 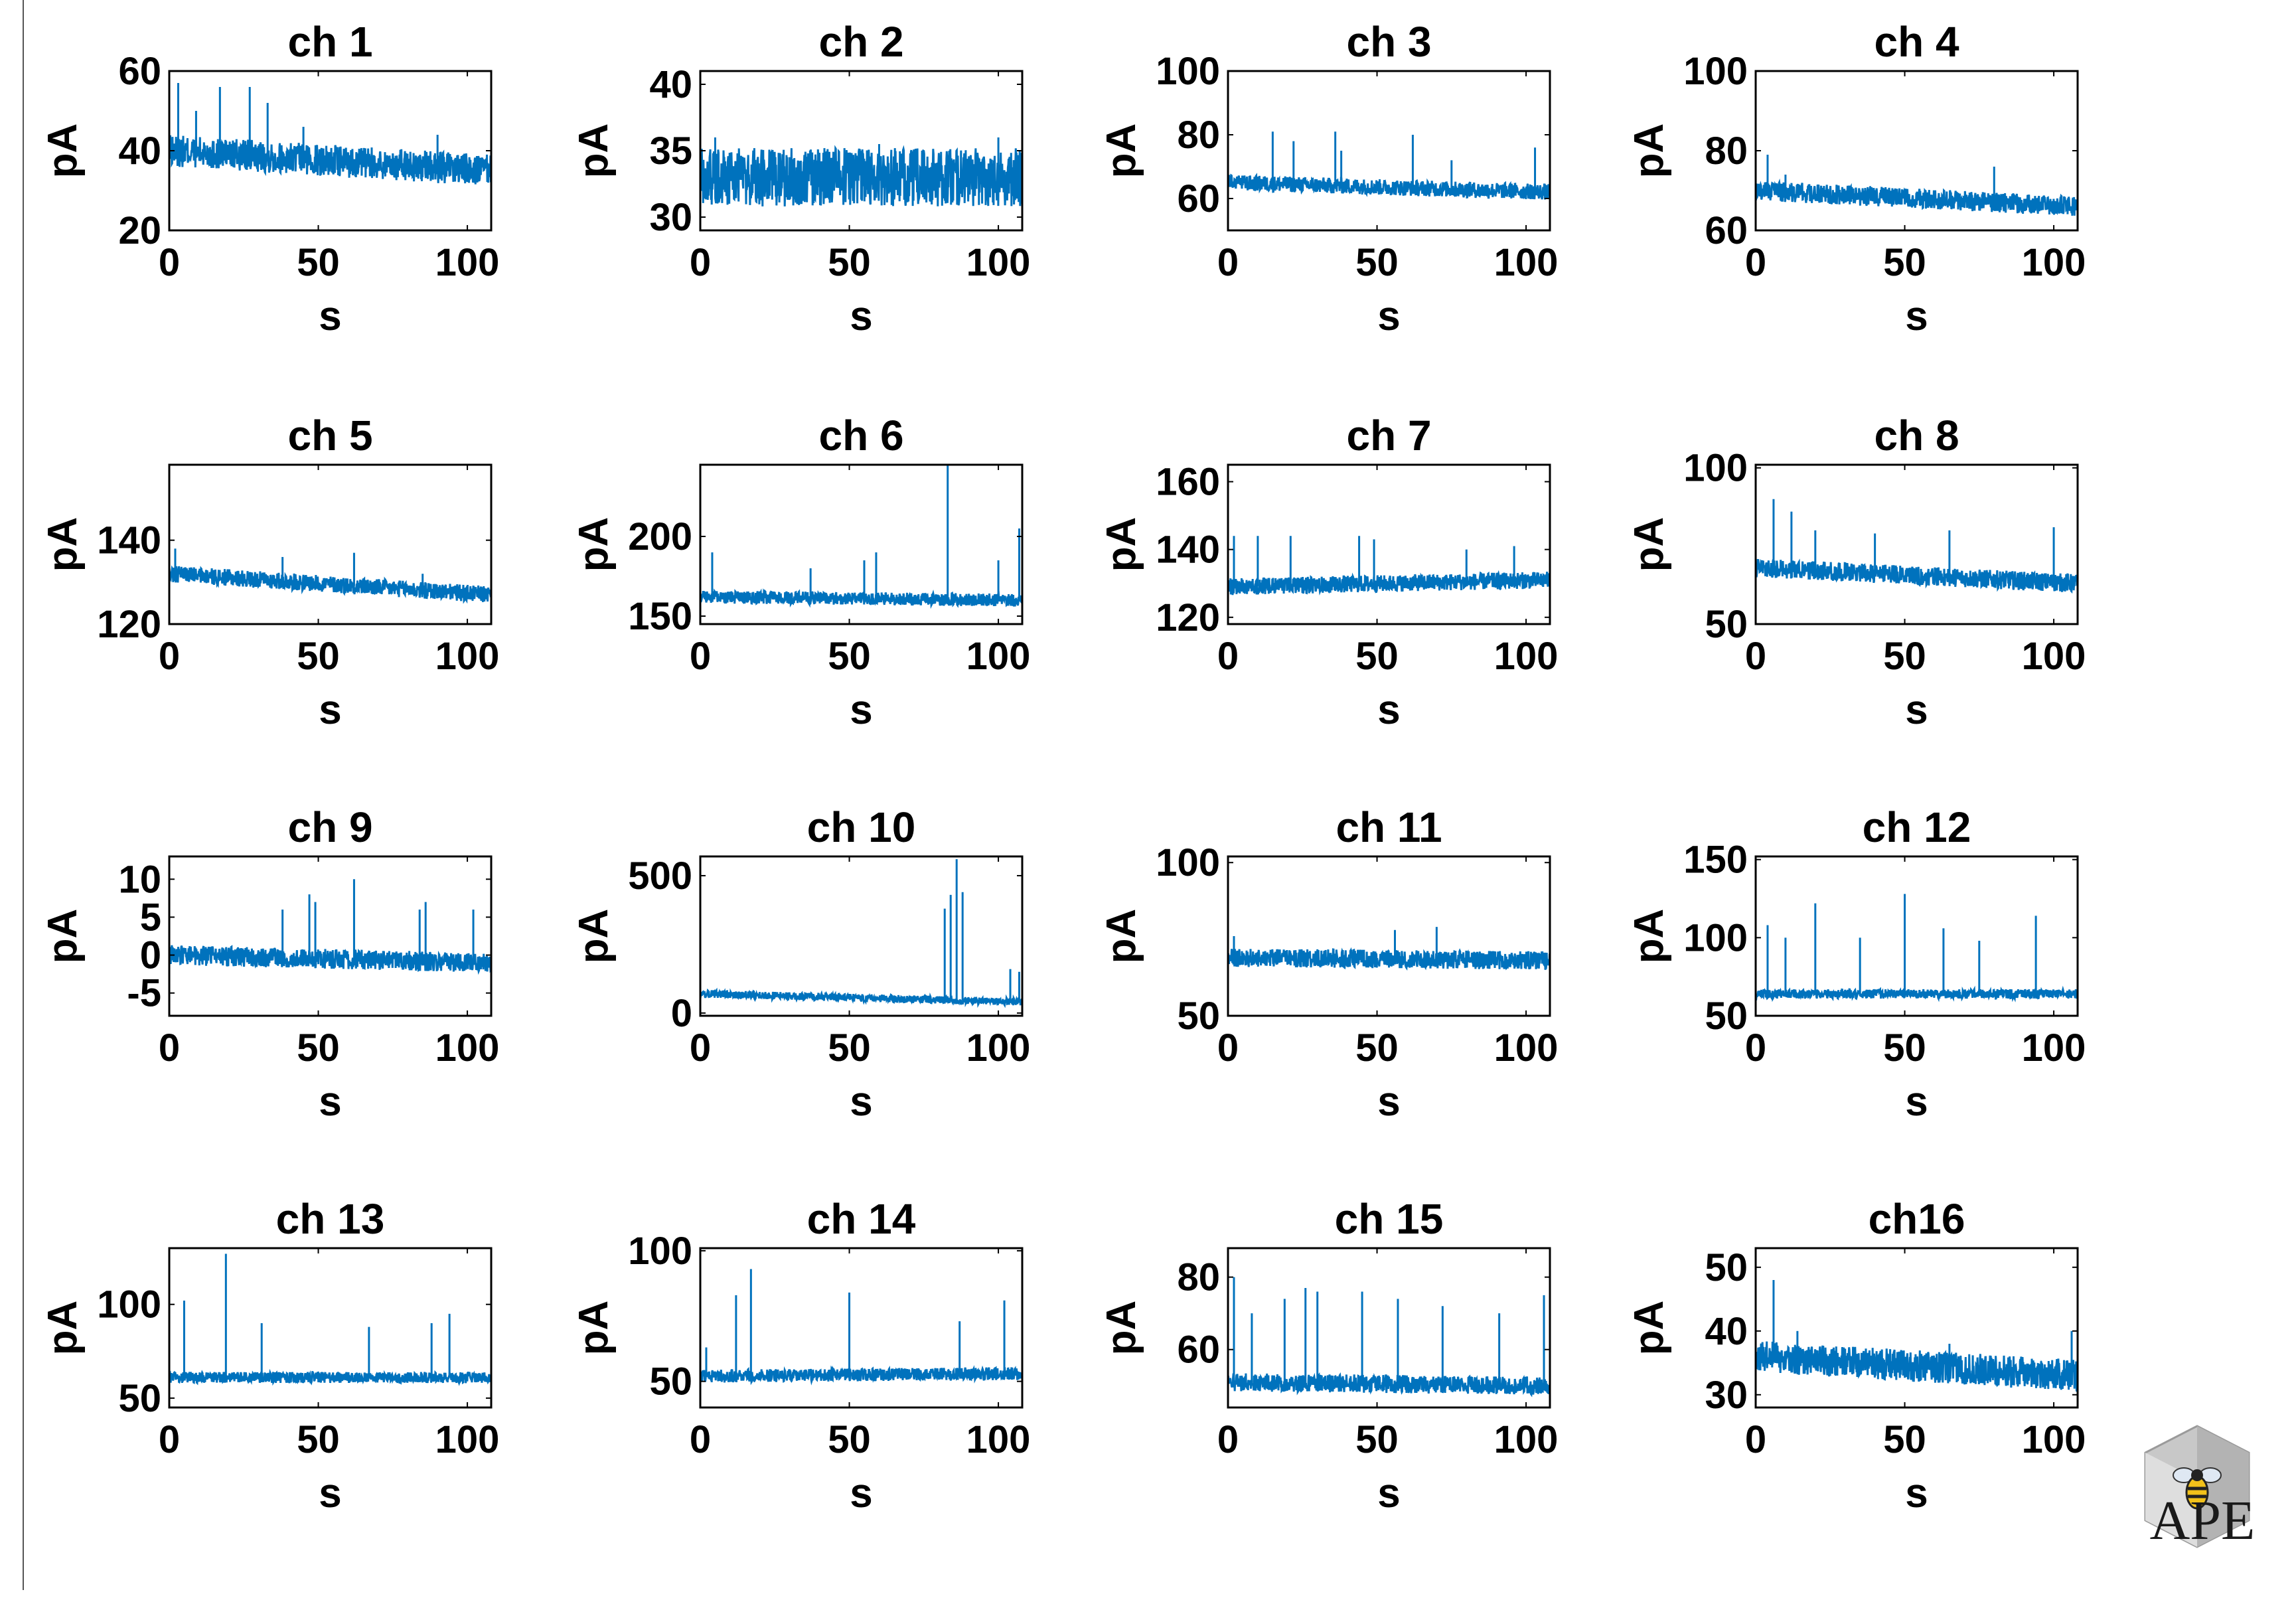 What do you see at coordinates (1715, 861) in the screenshot?
I see `y-tick-label: 150` at bounding box center [1715, 861].